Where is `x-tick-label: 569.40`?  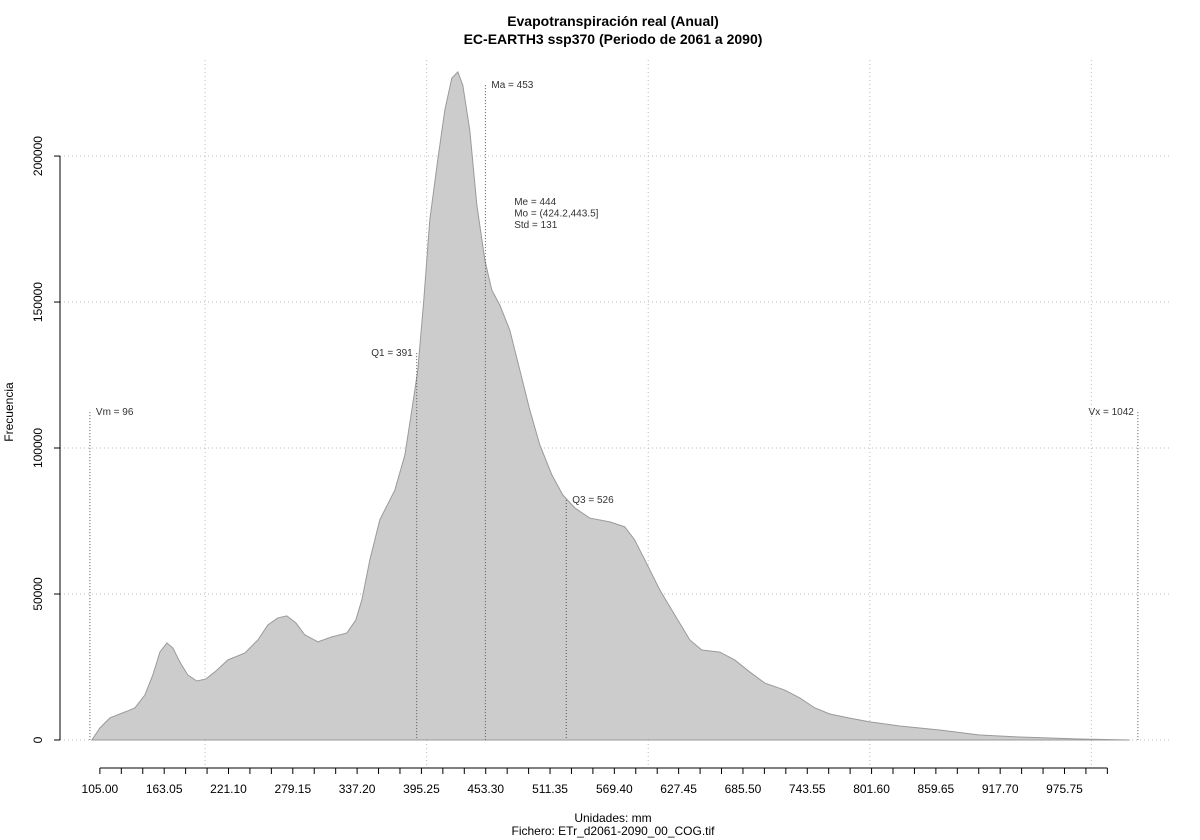 x-tick-label: 569.40 is located at coordinates (614, 789).